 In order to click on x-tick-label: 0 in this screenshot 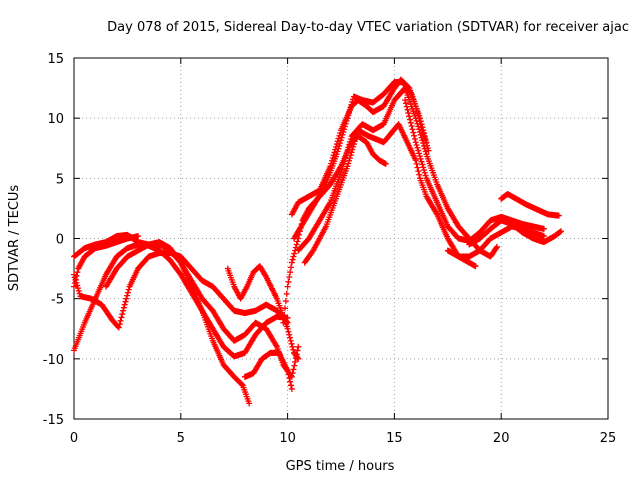, I will do `click(74, 438)`.